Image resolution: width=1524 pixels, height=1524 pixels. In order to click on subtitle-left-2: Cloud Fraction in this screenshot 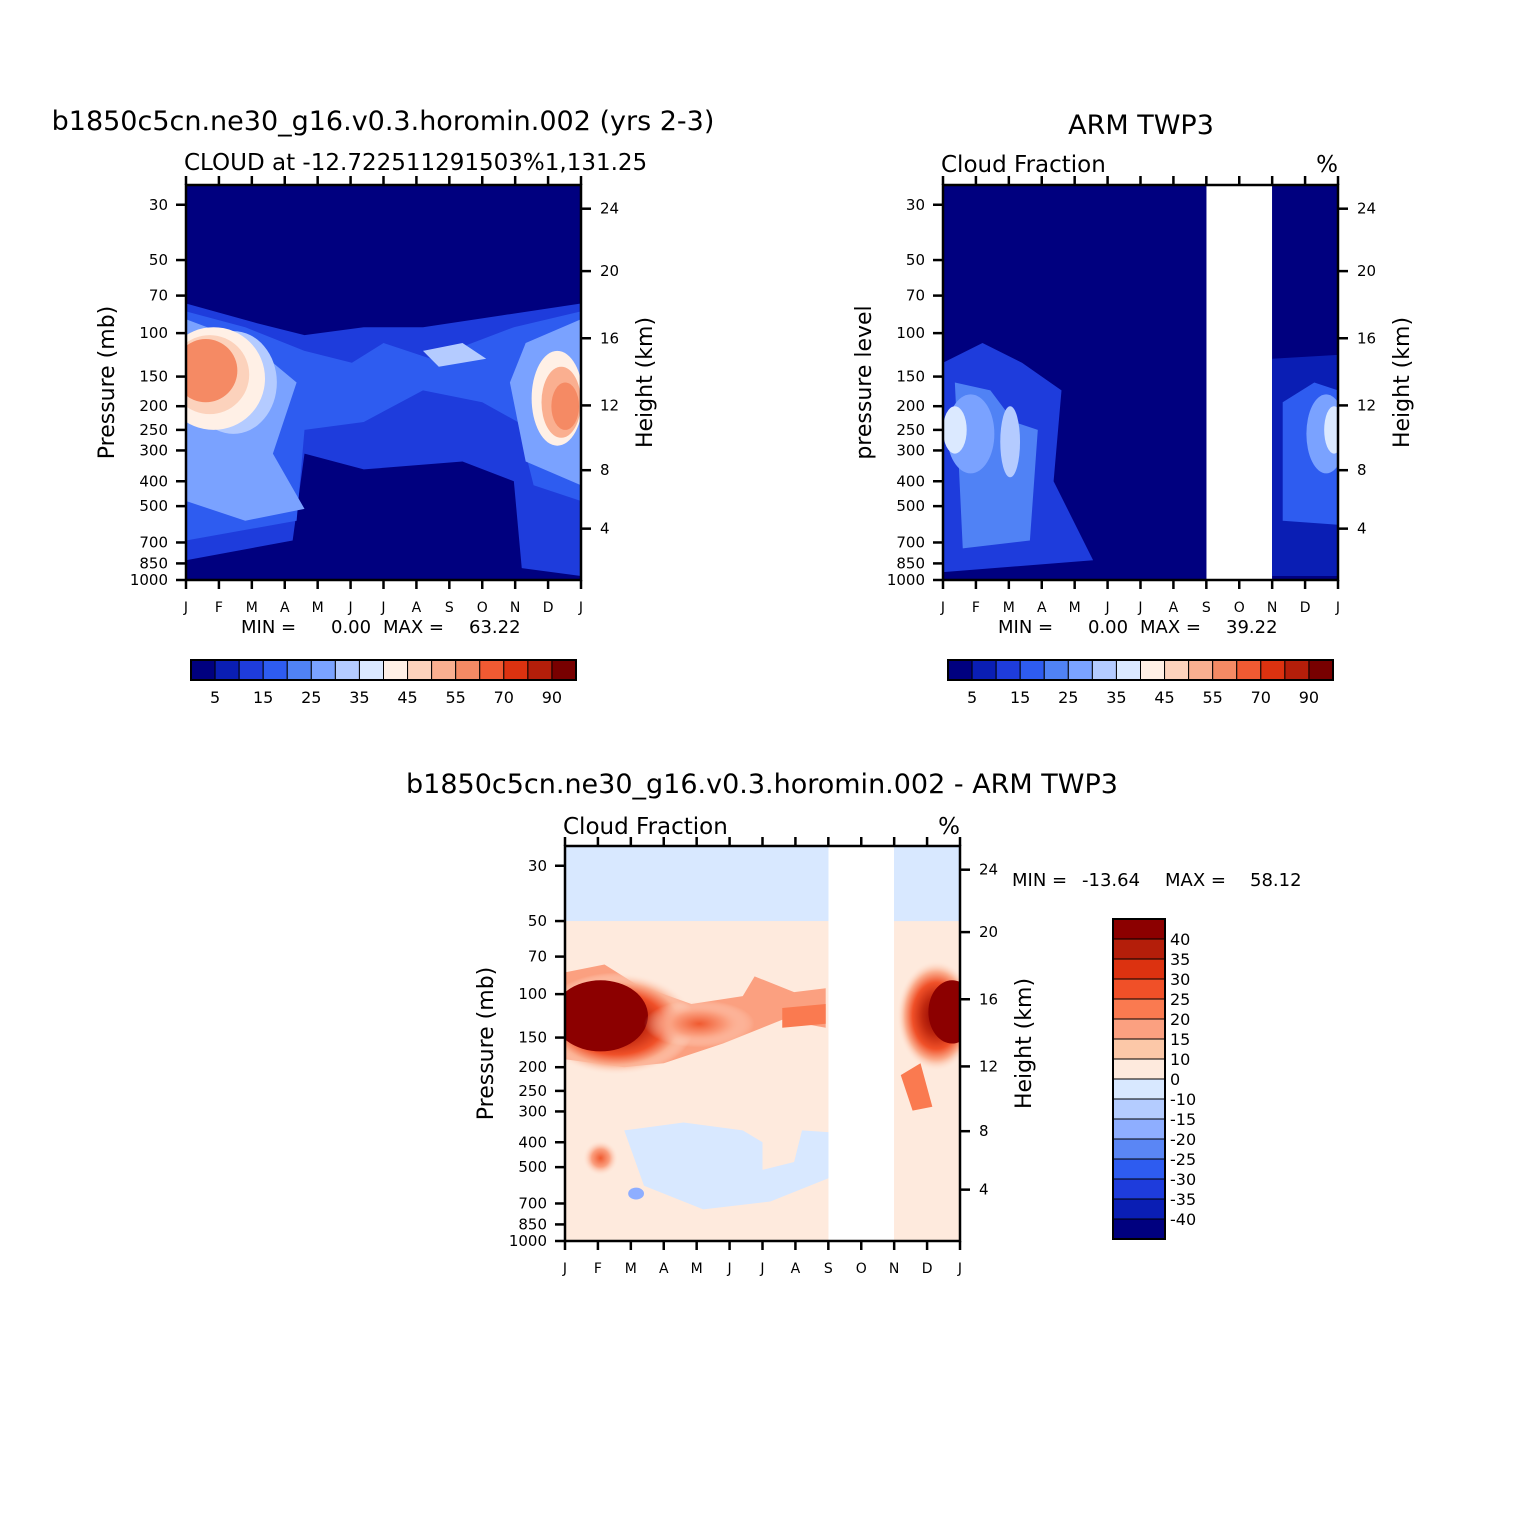, I will do `click(1023, 165)`.